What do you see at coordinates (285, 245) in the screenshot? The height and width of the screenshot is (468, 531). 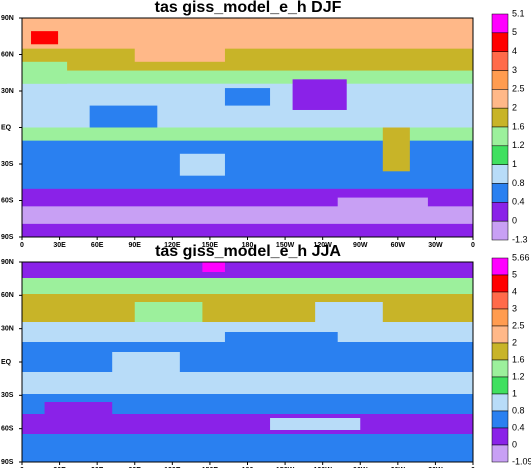 I see `lon-label: 150W` at bounding box center [285, 245].